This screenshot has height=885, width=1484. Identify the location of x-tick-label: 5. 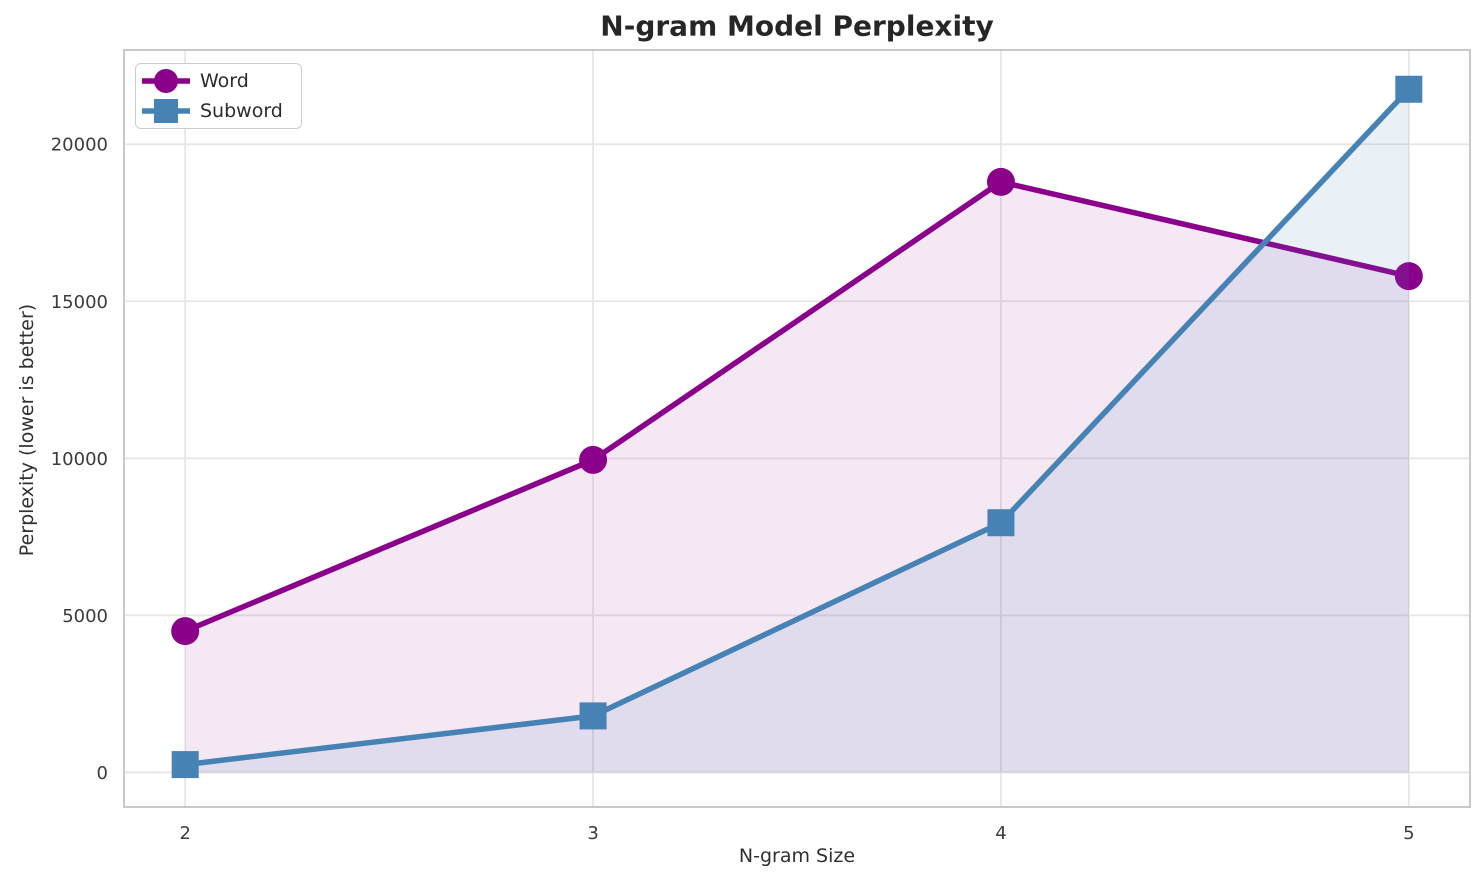
(1408, 833).